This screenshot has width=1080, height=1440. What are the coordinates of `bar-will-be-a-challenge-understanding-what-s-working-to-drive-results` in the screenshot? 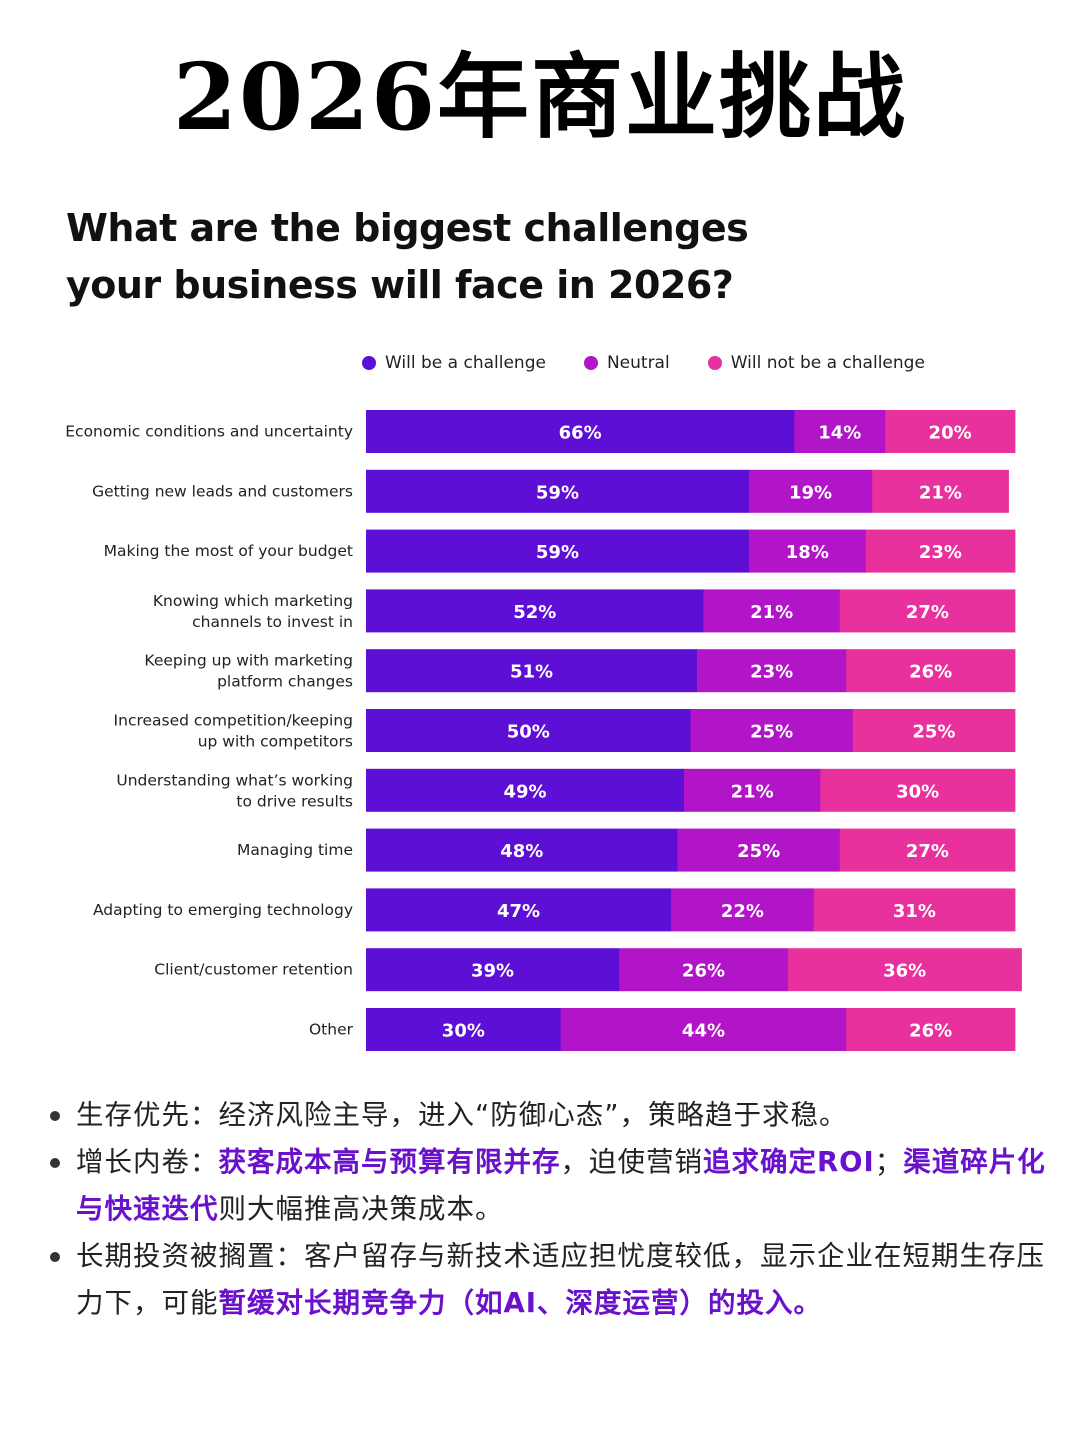 It's located at (525, 790).